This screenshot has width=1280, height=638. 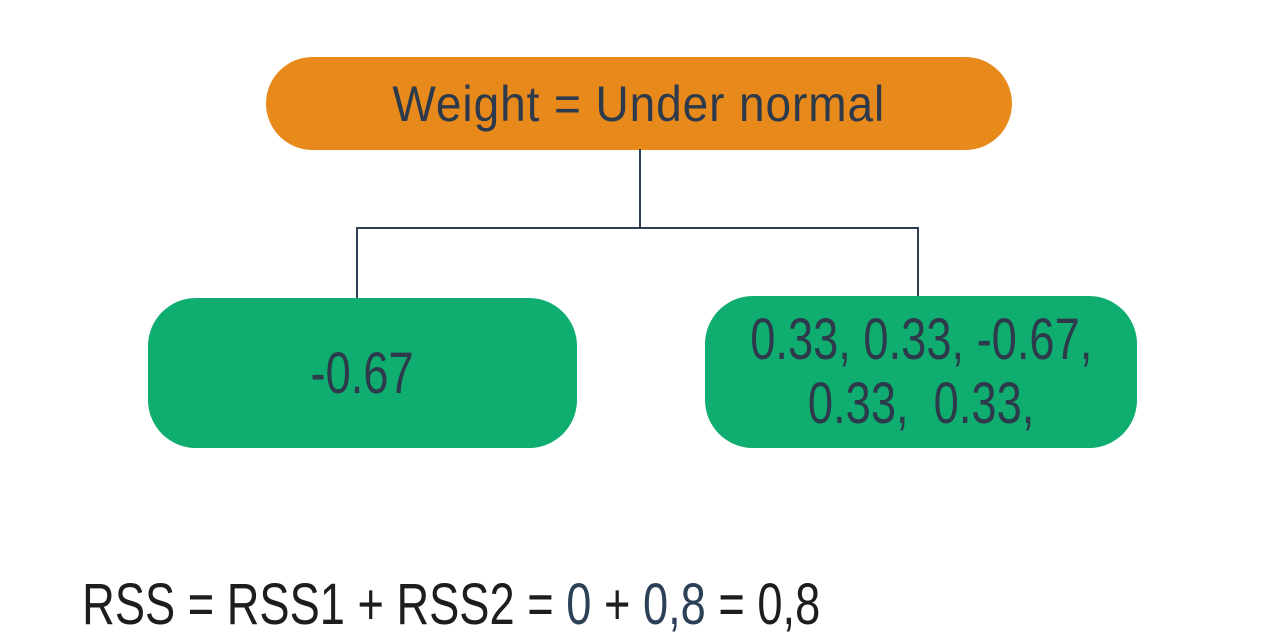 I want to click on formula-segment-plus: +, so click(x=617, y=604).